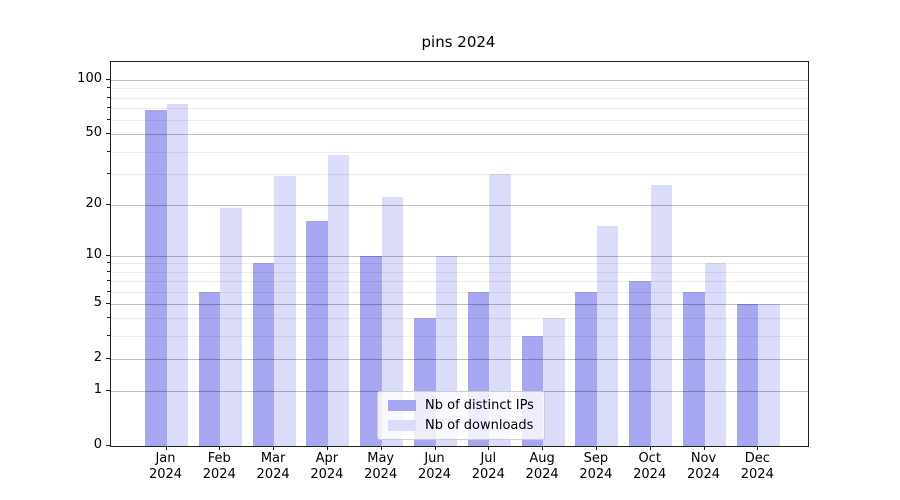  I want to click on x-axis-tick-label: May 2024, so click(381, 466).